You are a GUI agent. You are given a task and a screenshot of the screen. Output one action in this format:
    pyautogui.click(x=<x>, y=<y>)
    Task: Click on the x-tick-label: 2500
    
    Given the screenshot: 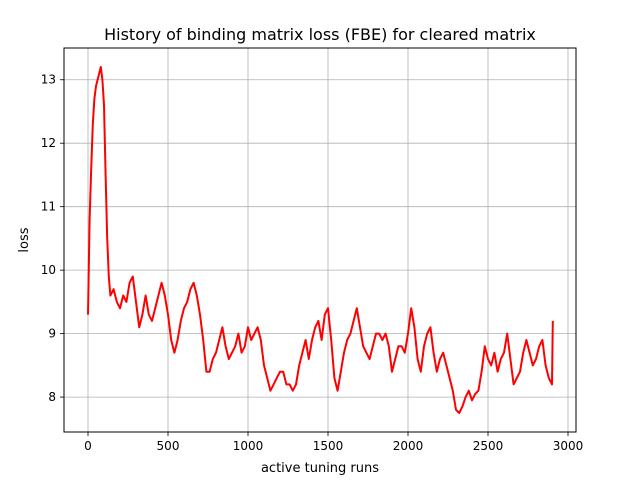 What is the action you would take?
    pyautogui.click(x=488, y=446)
    